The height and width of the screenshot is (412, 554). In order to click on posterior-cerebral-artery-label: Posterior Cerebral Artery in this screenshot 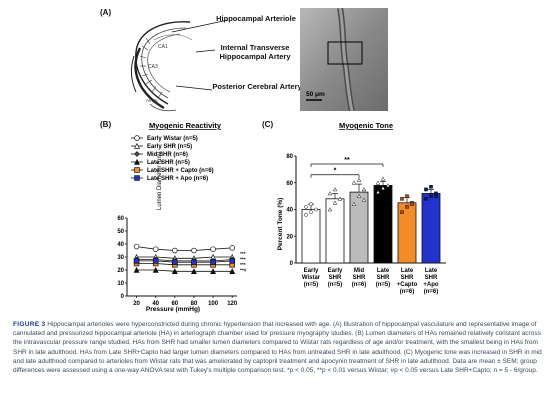, I will do `click(257, 86)`.